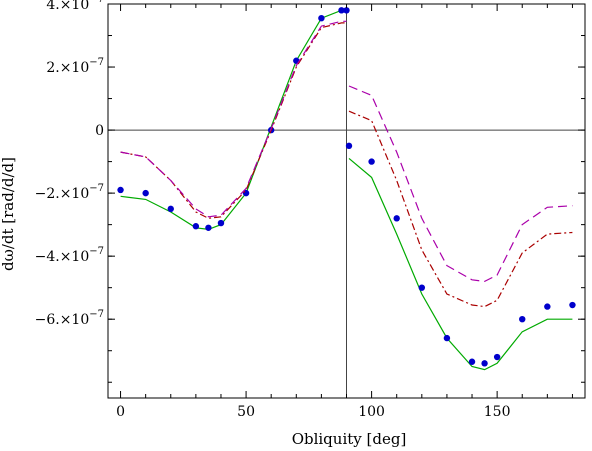  I want to click on y-tick-label: −2.×10−7, so click(69, 192).